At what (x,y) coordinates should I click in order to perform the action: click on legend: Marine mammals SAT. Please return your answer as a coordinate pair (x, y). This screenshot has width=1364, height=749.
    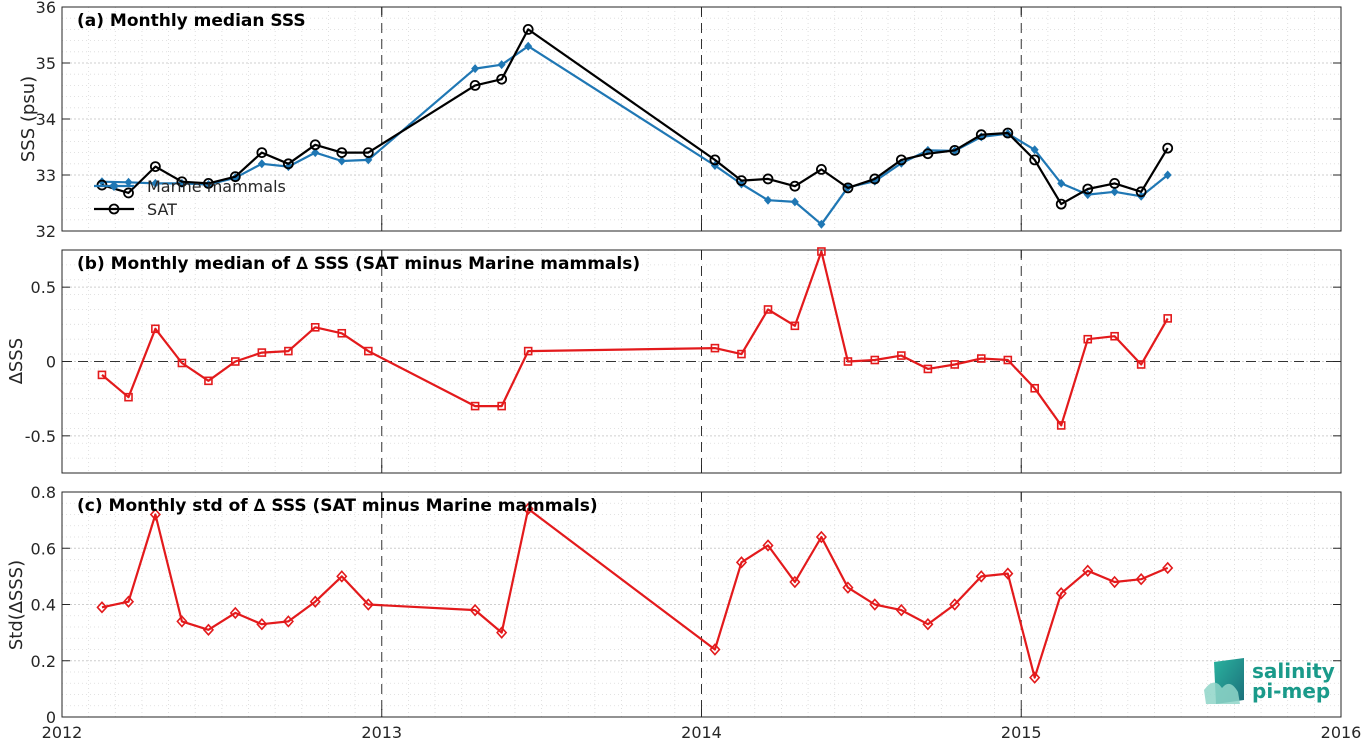
    Looking at the image, I should click on (190, 198).